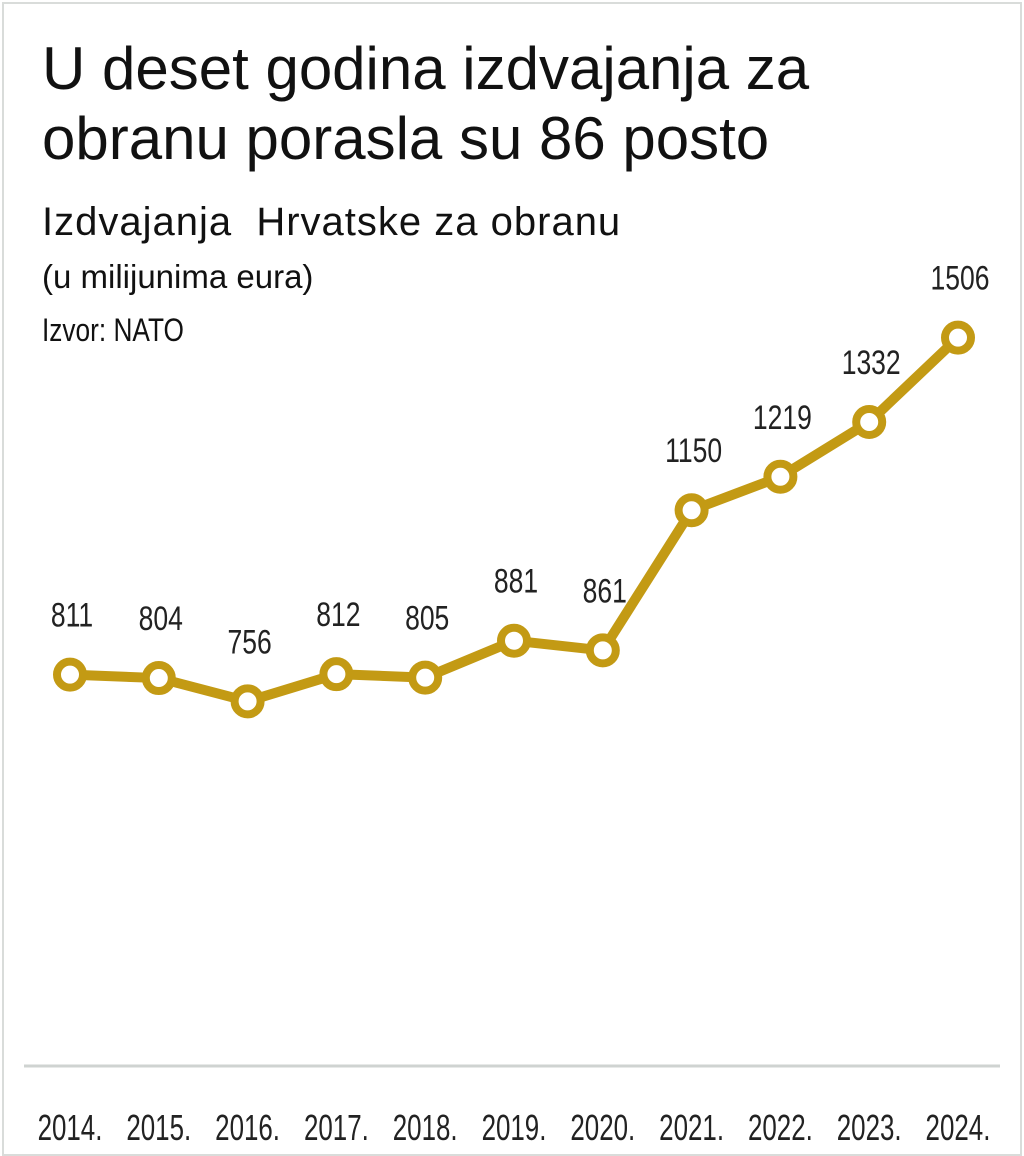  Describe the element at coordinates (336, 1128) in the screenshot. I see `x-tick-label: 2017.` at that location.